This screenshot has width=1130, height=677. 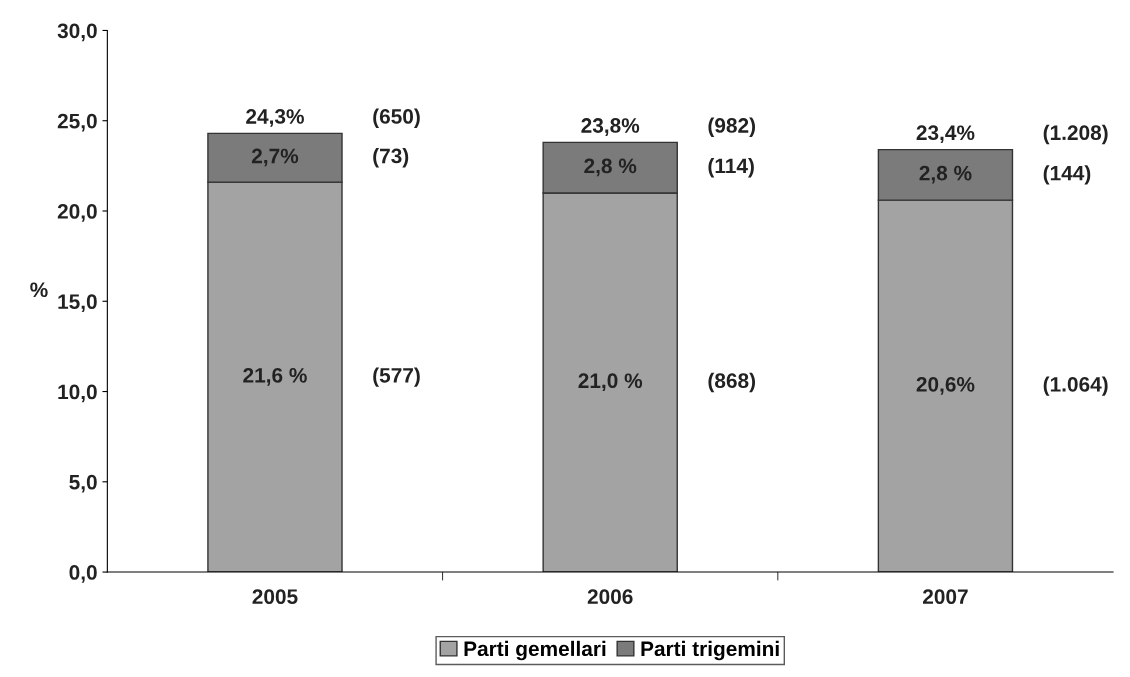 I want to click on annotation: (868), so click(x=732, y=382).